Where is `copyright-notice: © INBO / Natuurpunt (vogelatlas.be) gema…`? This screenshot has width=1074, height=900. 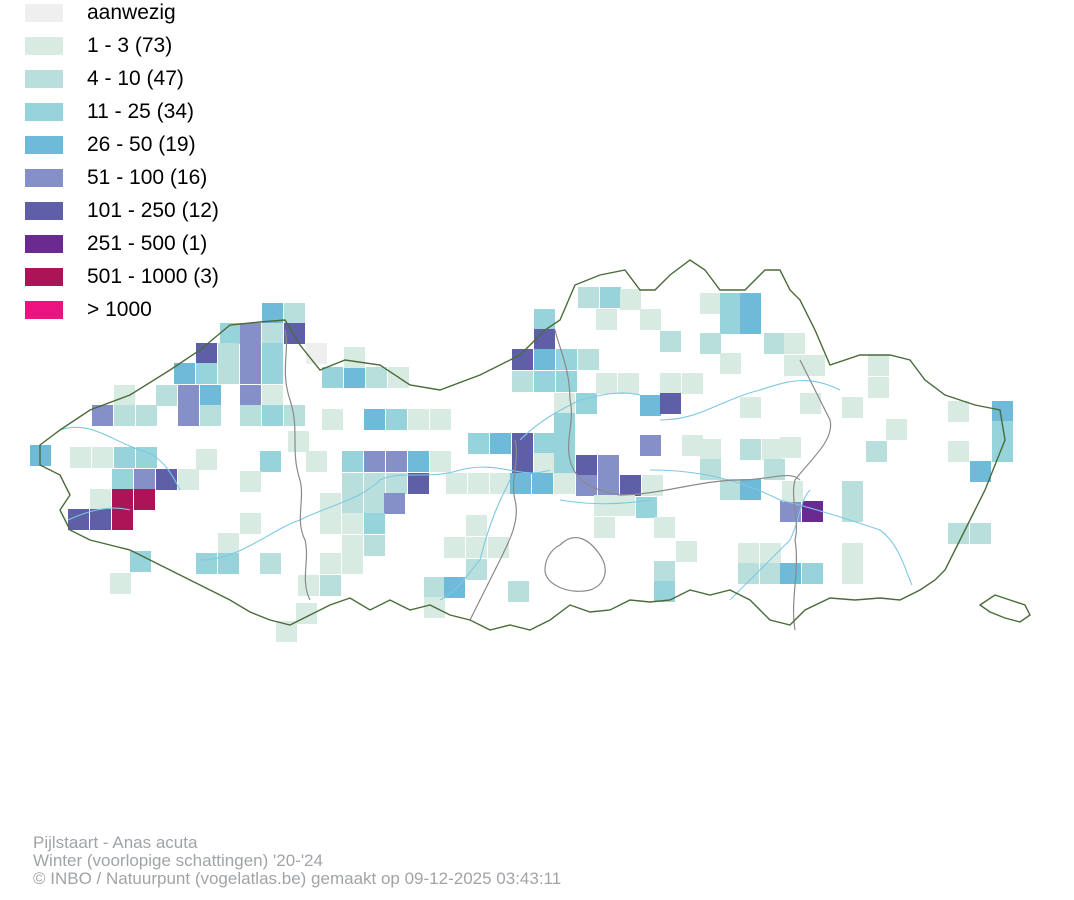
copyright-notice: © INBO / Natuurpunt (vogelatlas.be) gema… is located at coordinates (297, 878).